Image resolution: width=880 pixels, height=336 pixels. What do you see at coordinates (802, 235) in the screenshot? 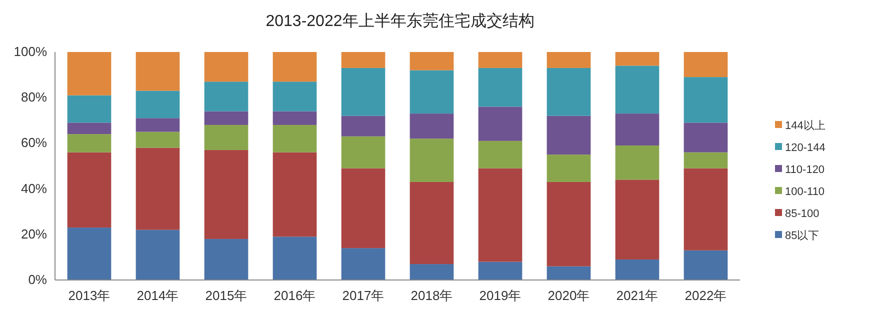
I see `legend-label: 85以下` at bounding box center [802, 235].